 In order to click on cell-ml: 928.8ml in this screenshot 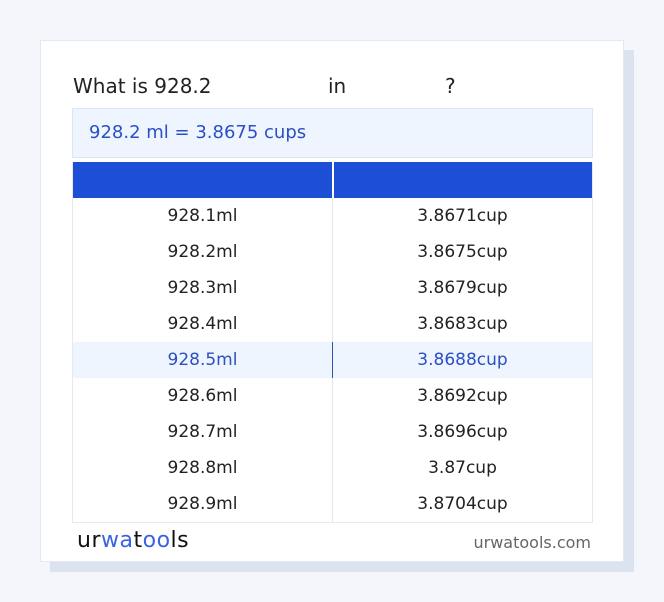, I will do `click(203, 468)`.